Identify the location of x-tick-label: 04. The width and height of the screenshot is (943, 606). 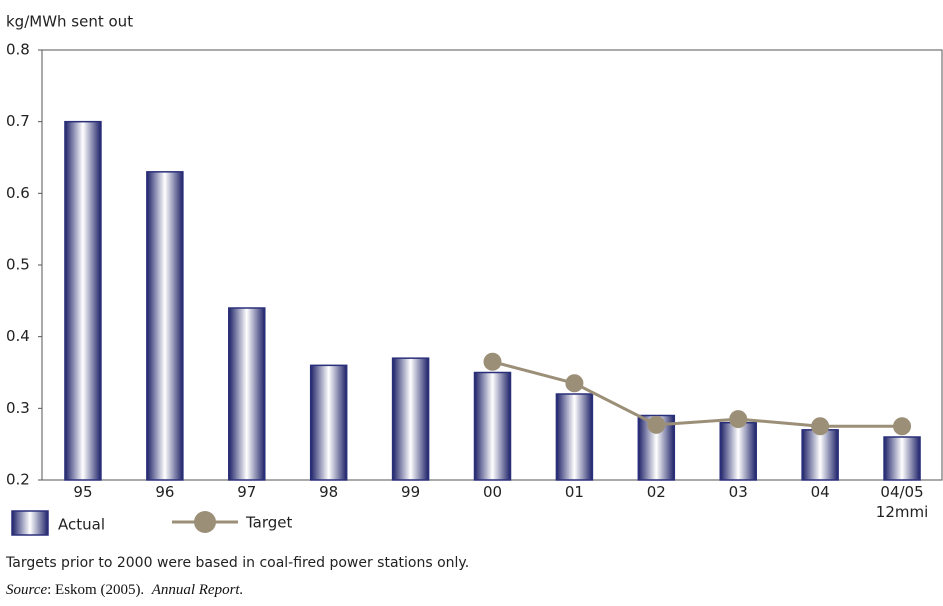
(820, 492).